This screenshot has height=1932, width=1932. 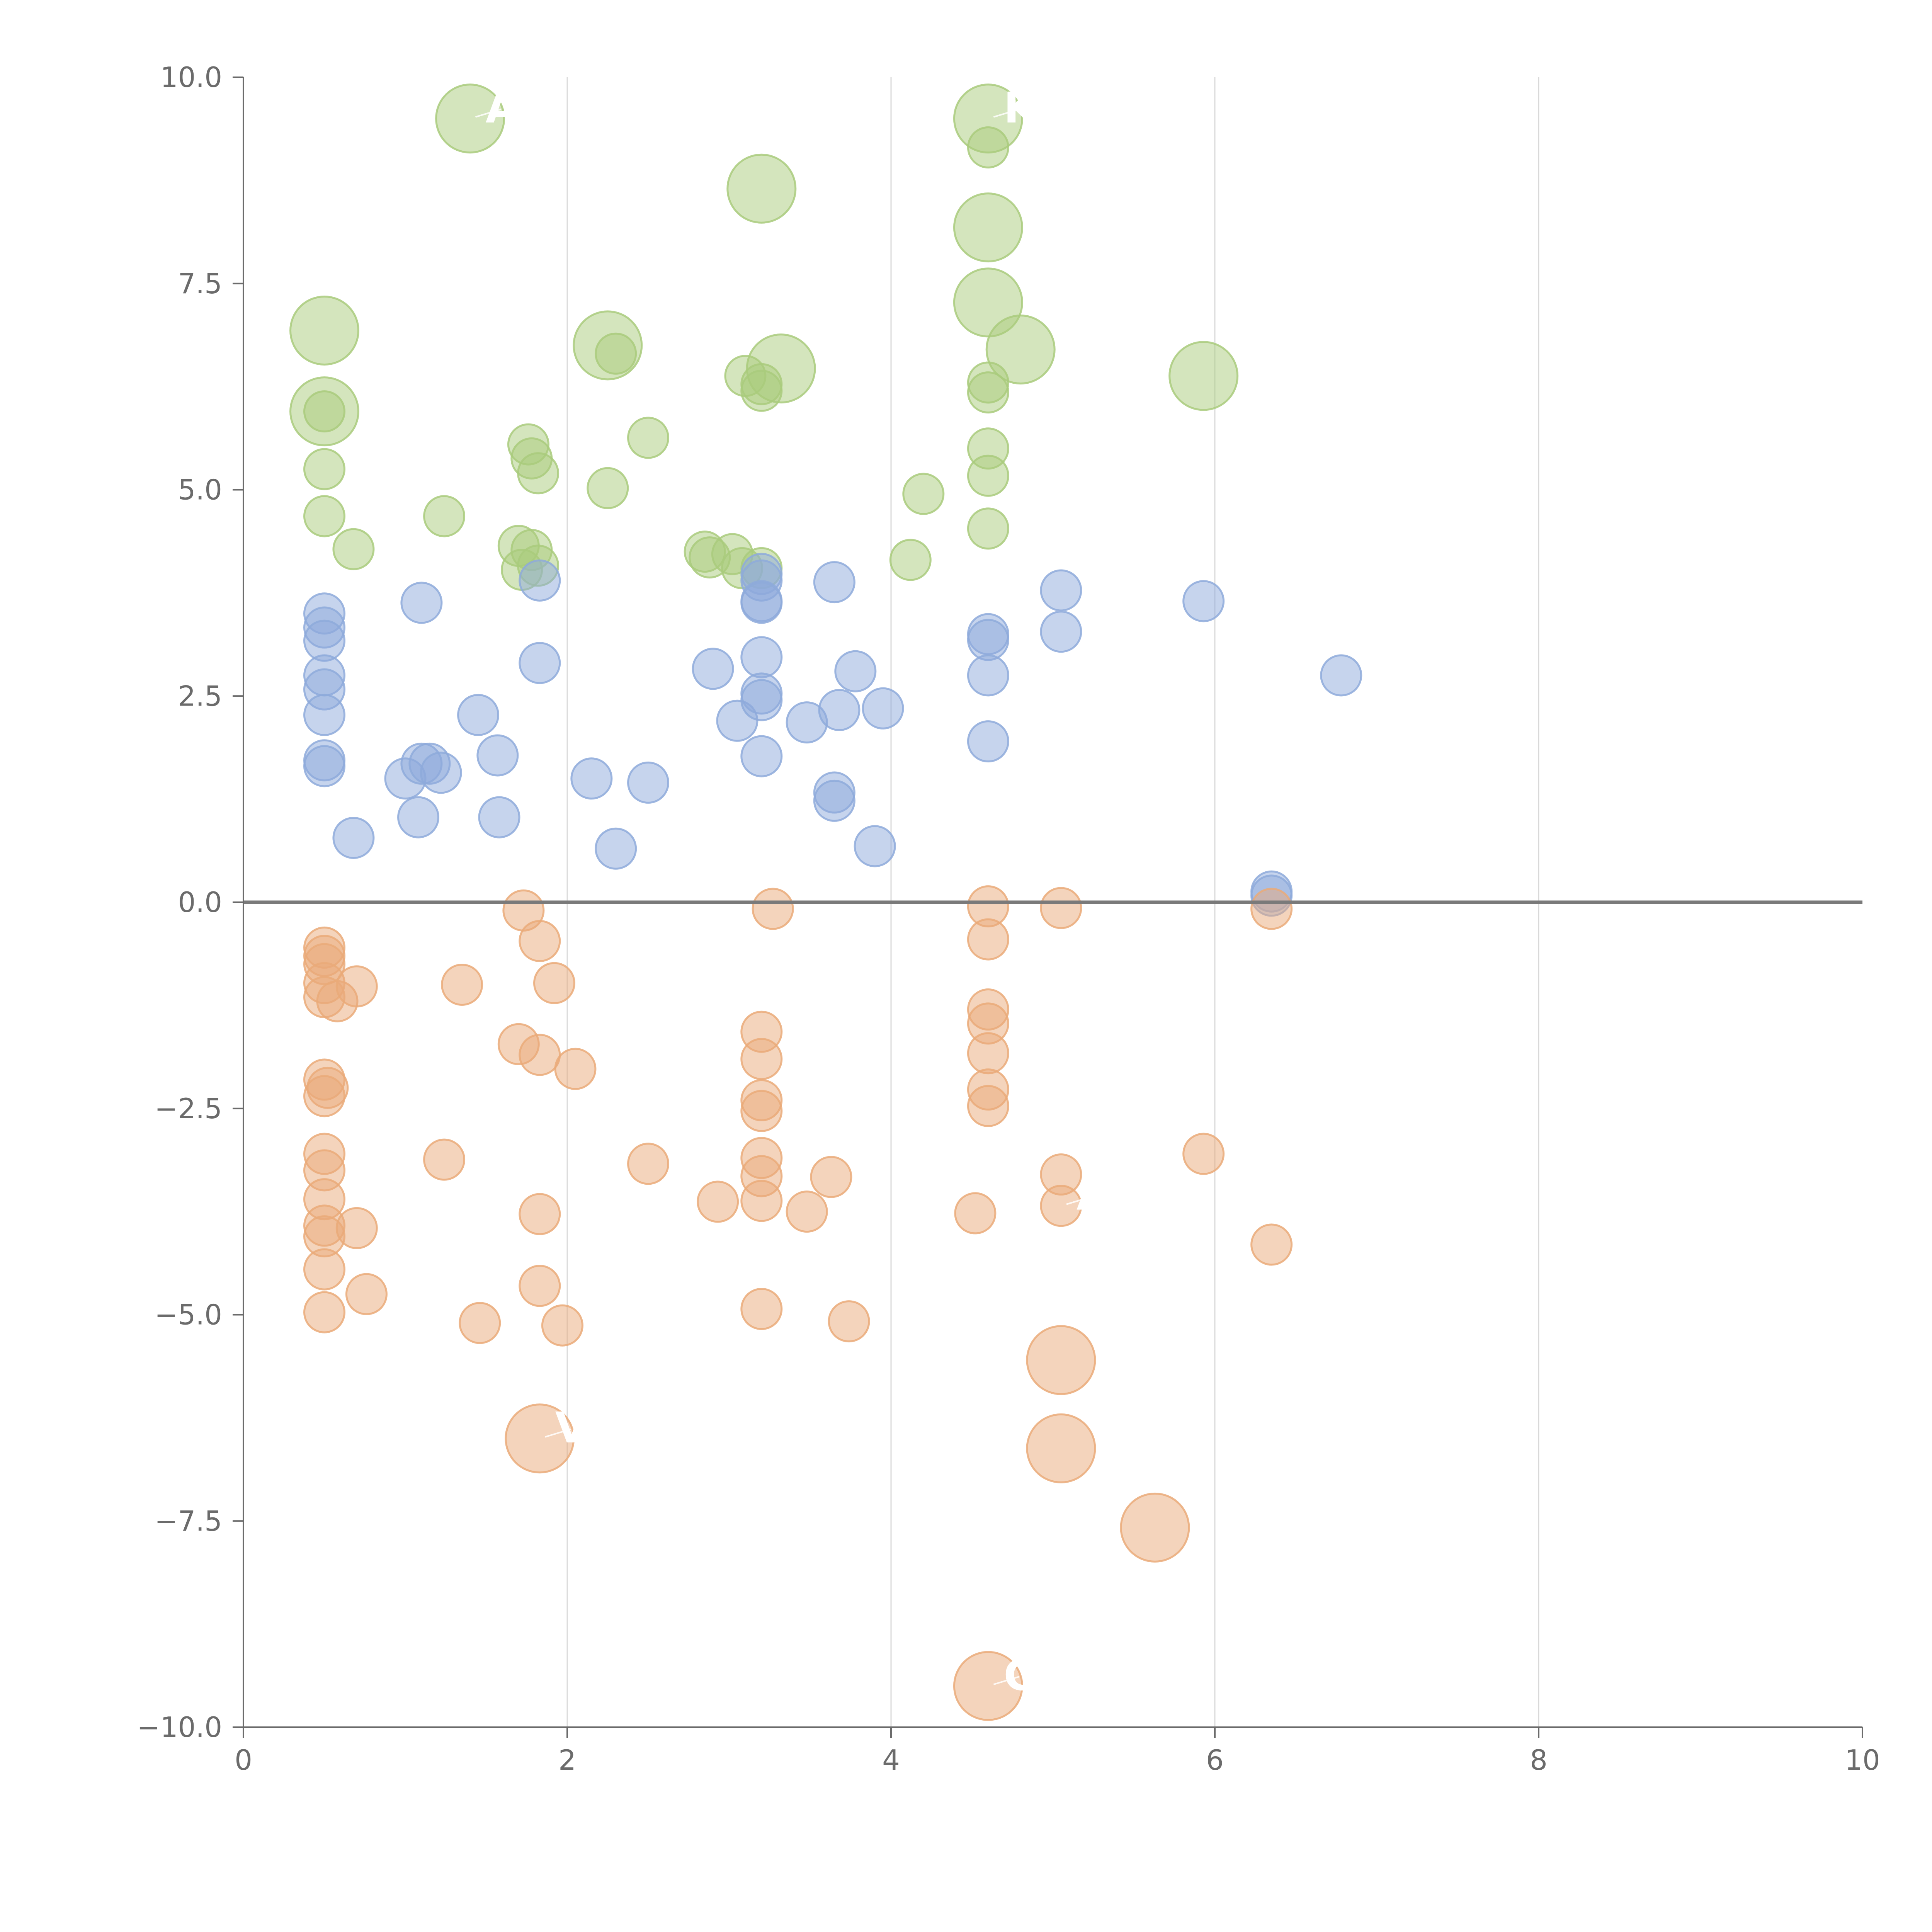 I want to click on x-tick-label-5: 10, so click(x=1863, y=1760).